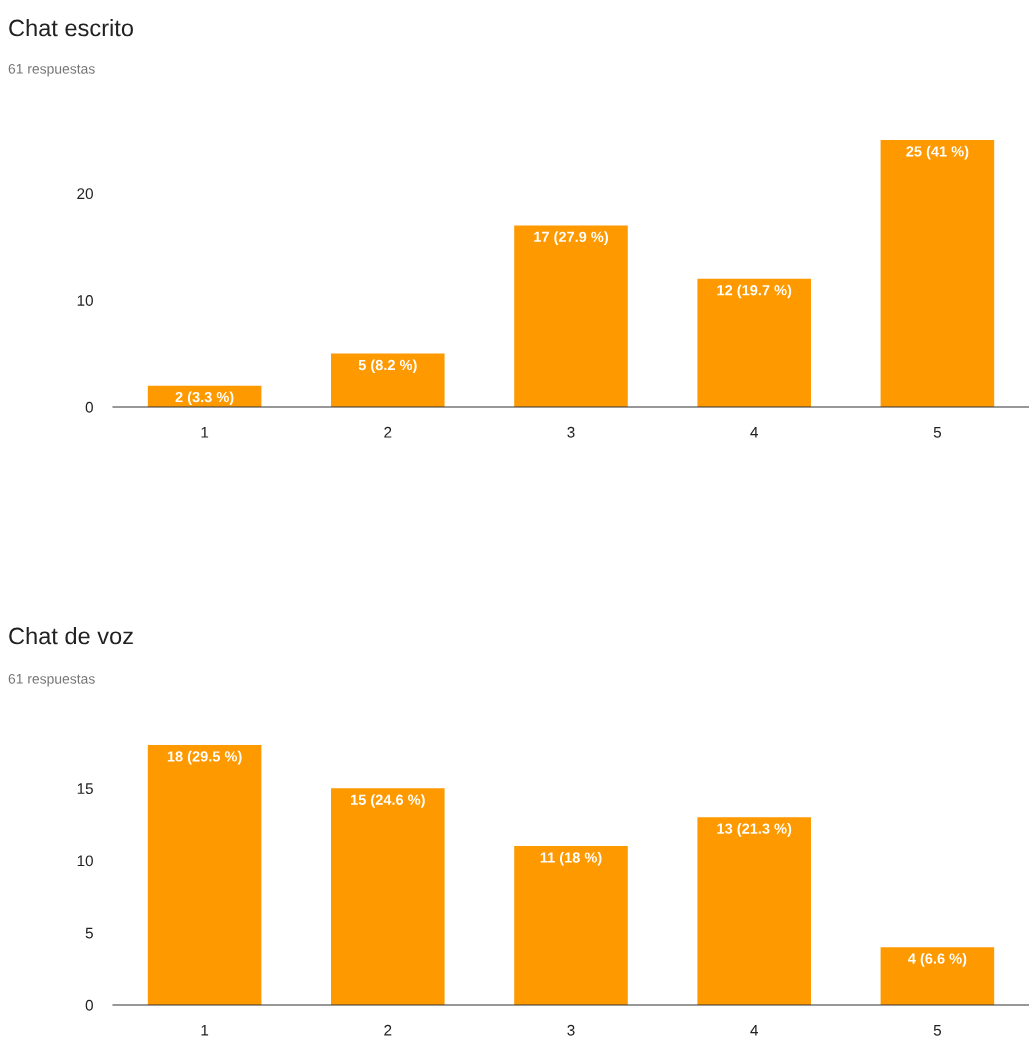 This screenshot has height=1050, width=1029. I want to click on data-label: 18 (29.5 %), so click(204, 757).